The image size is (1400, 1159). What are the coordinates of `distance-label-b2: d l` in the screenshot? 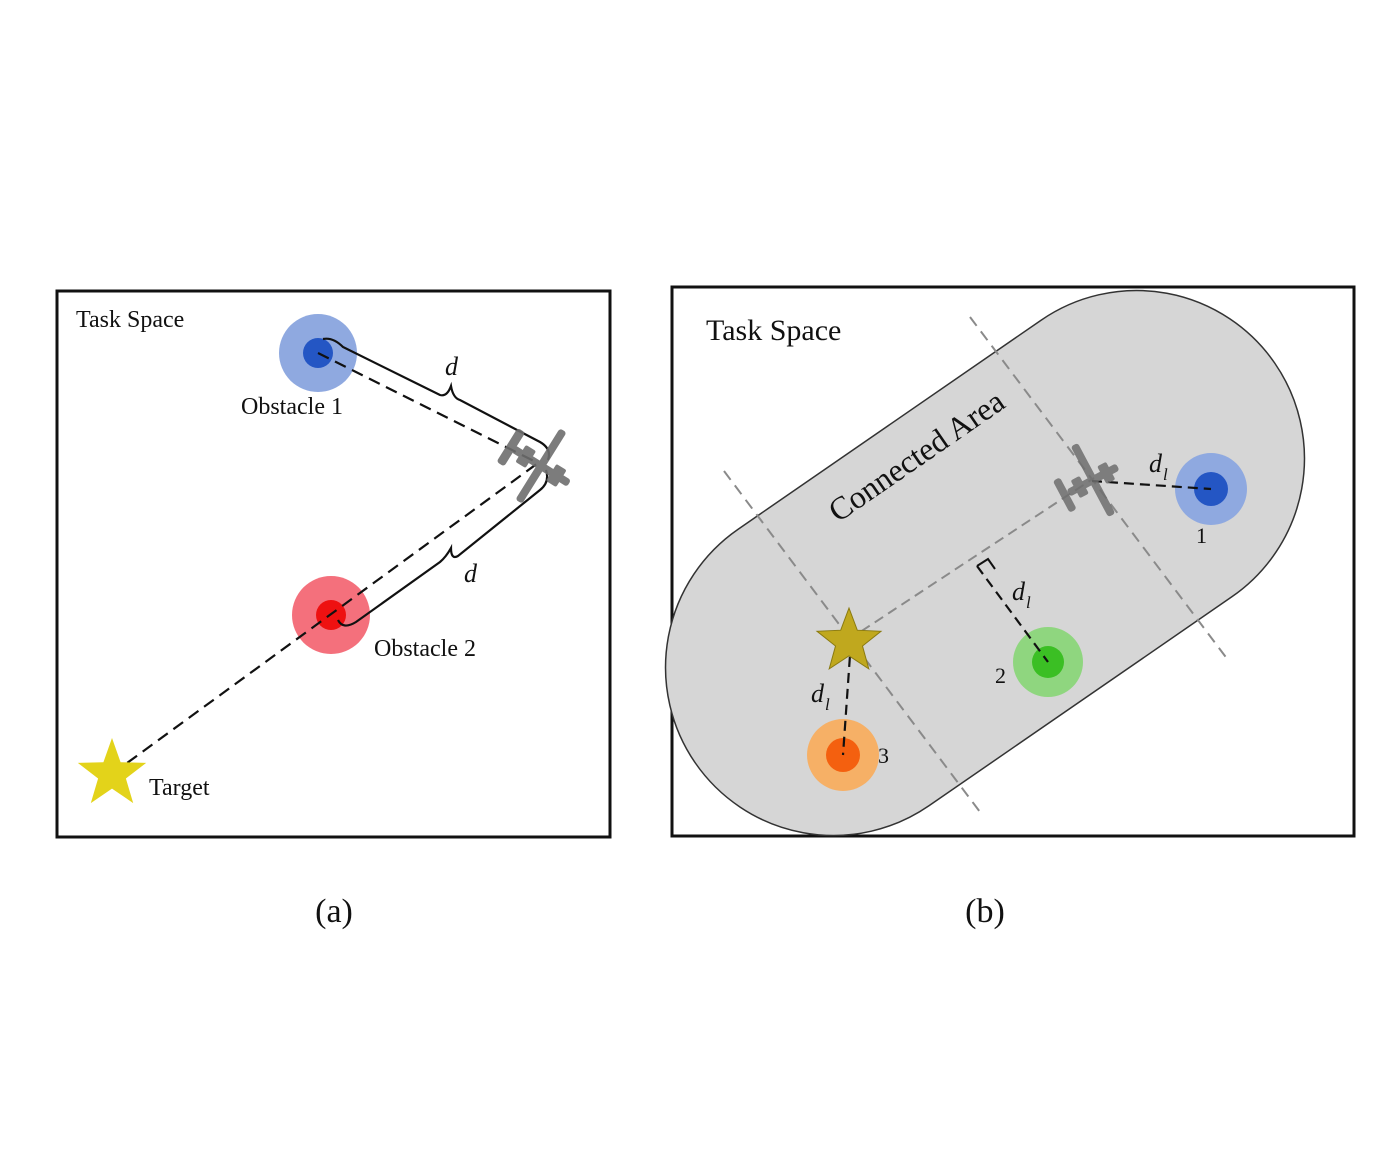 It's located at (1021, 594).